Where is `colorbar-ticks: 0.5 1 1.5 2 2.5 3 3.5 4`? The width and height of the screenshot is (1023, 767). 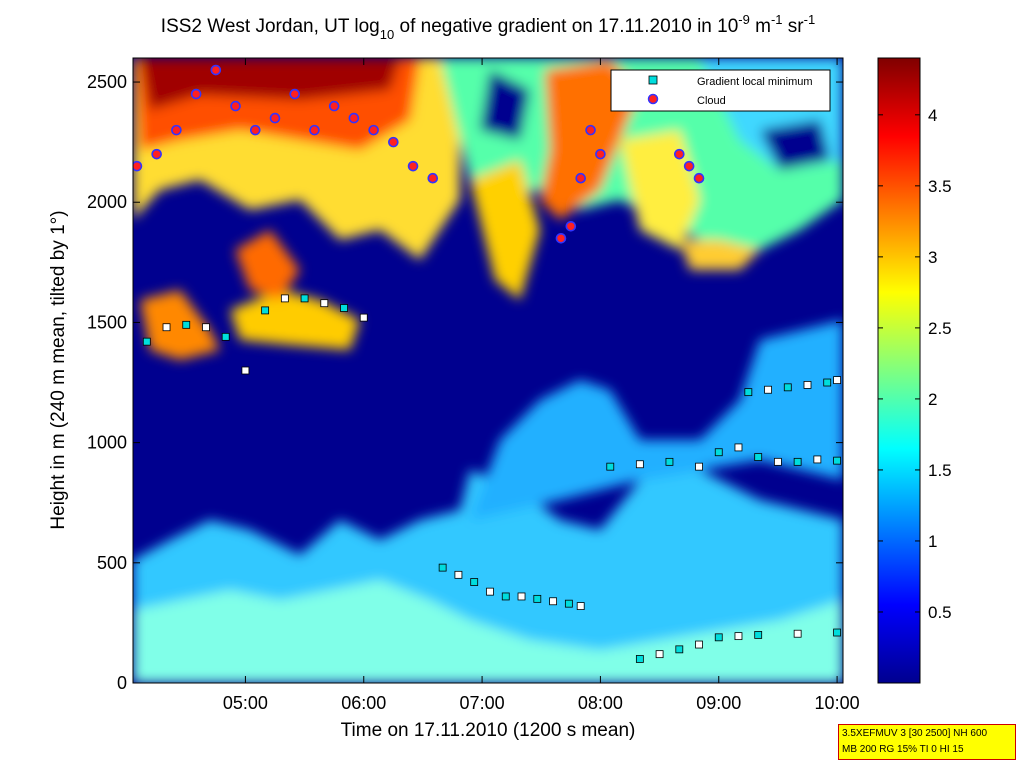
colorbar-ticks: 0.5 1 1.5 2 2.5 3 3.5 4 is located at coordinates (915, 364).